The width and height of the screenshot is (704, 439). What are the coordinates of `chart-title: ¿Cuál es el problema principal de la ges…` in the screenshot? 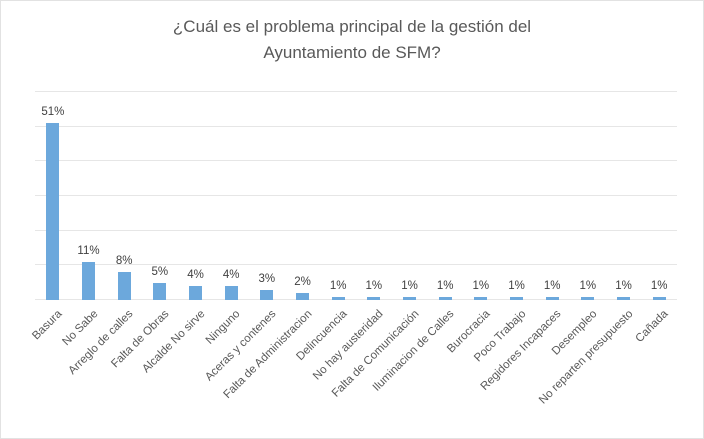 It's located at (352, 40).